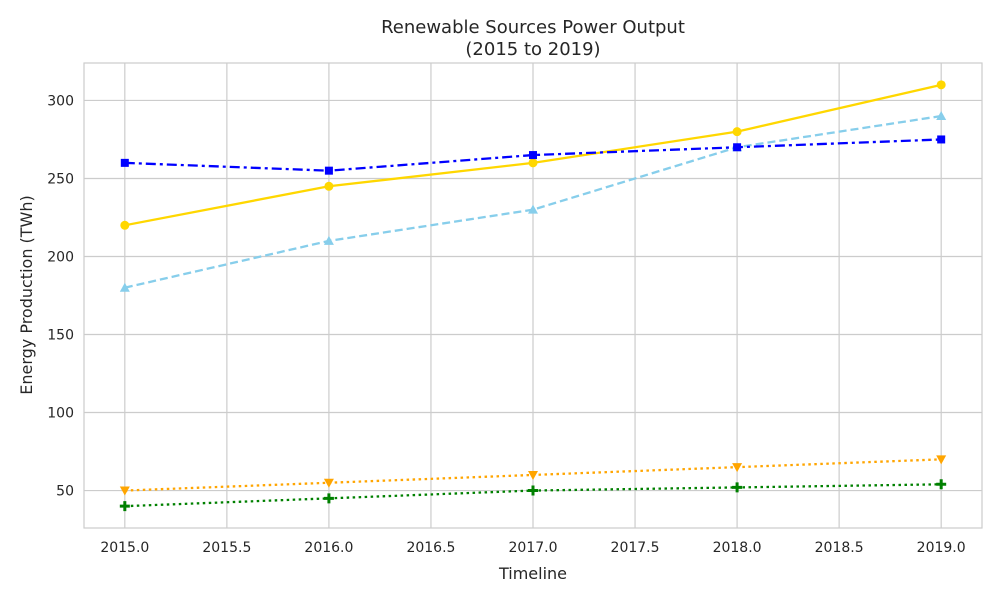 The image size is (1000, 600). I want to click on chart-title-line-1: Renewable Sources Power Output, so click(533, 27).